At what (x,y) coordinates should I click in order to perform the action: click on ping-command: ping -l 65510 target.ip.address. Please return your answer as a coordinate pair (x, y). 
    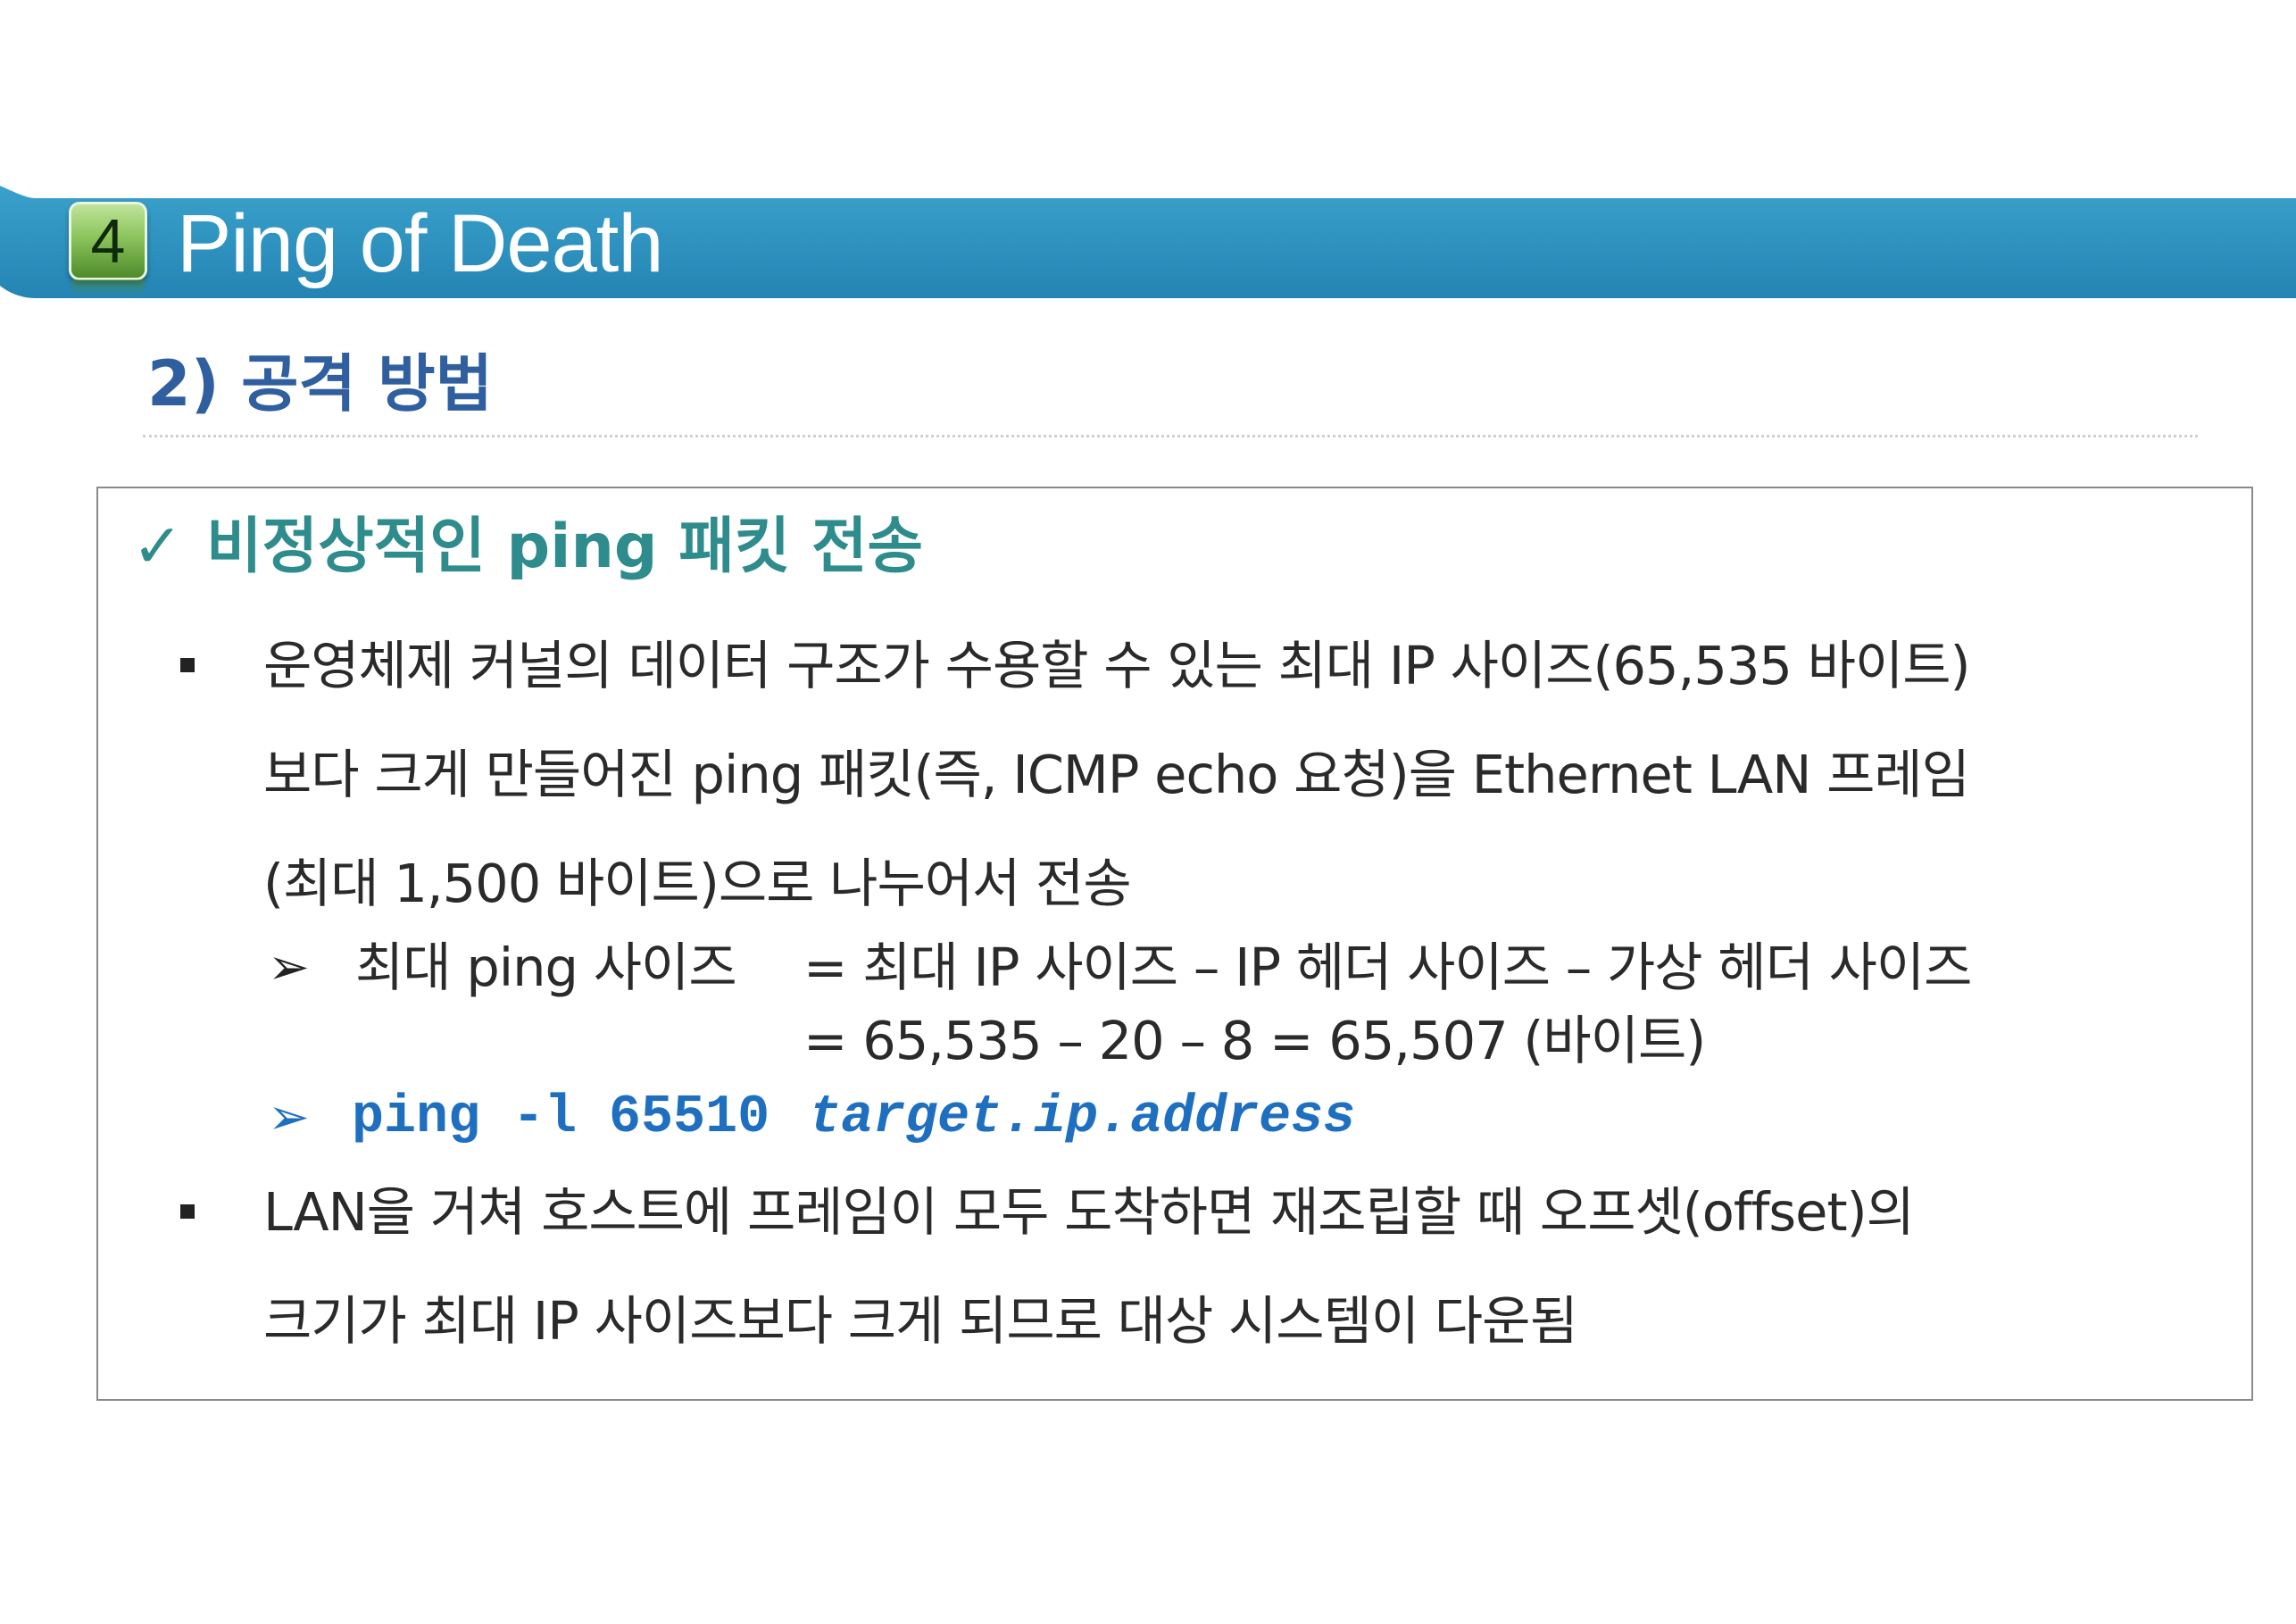
    Looking at the image, I should click on (853, 1117).